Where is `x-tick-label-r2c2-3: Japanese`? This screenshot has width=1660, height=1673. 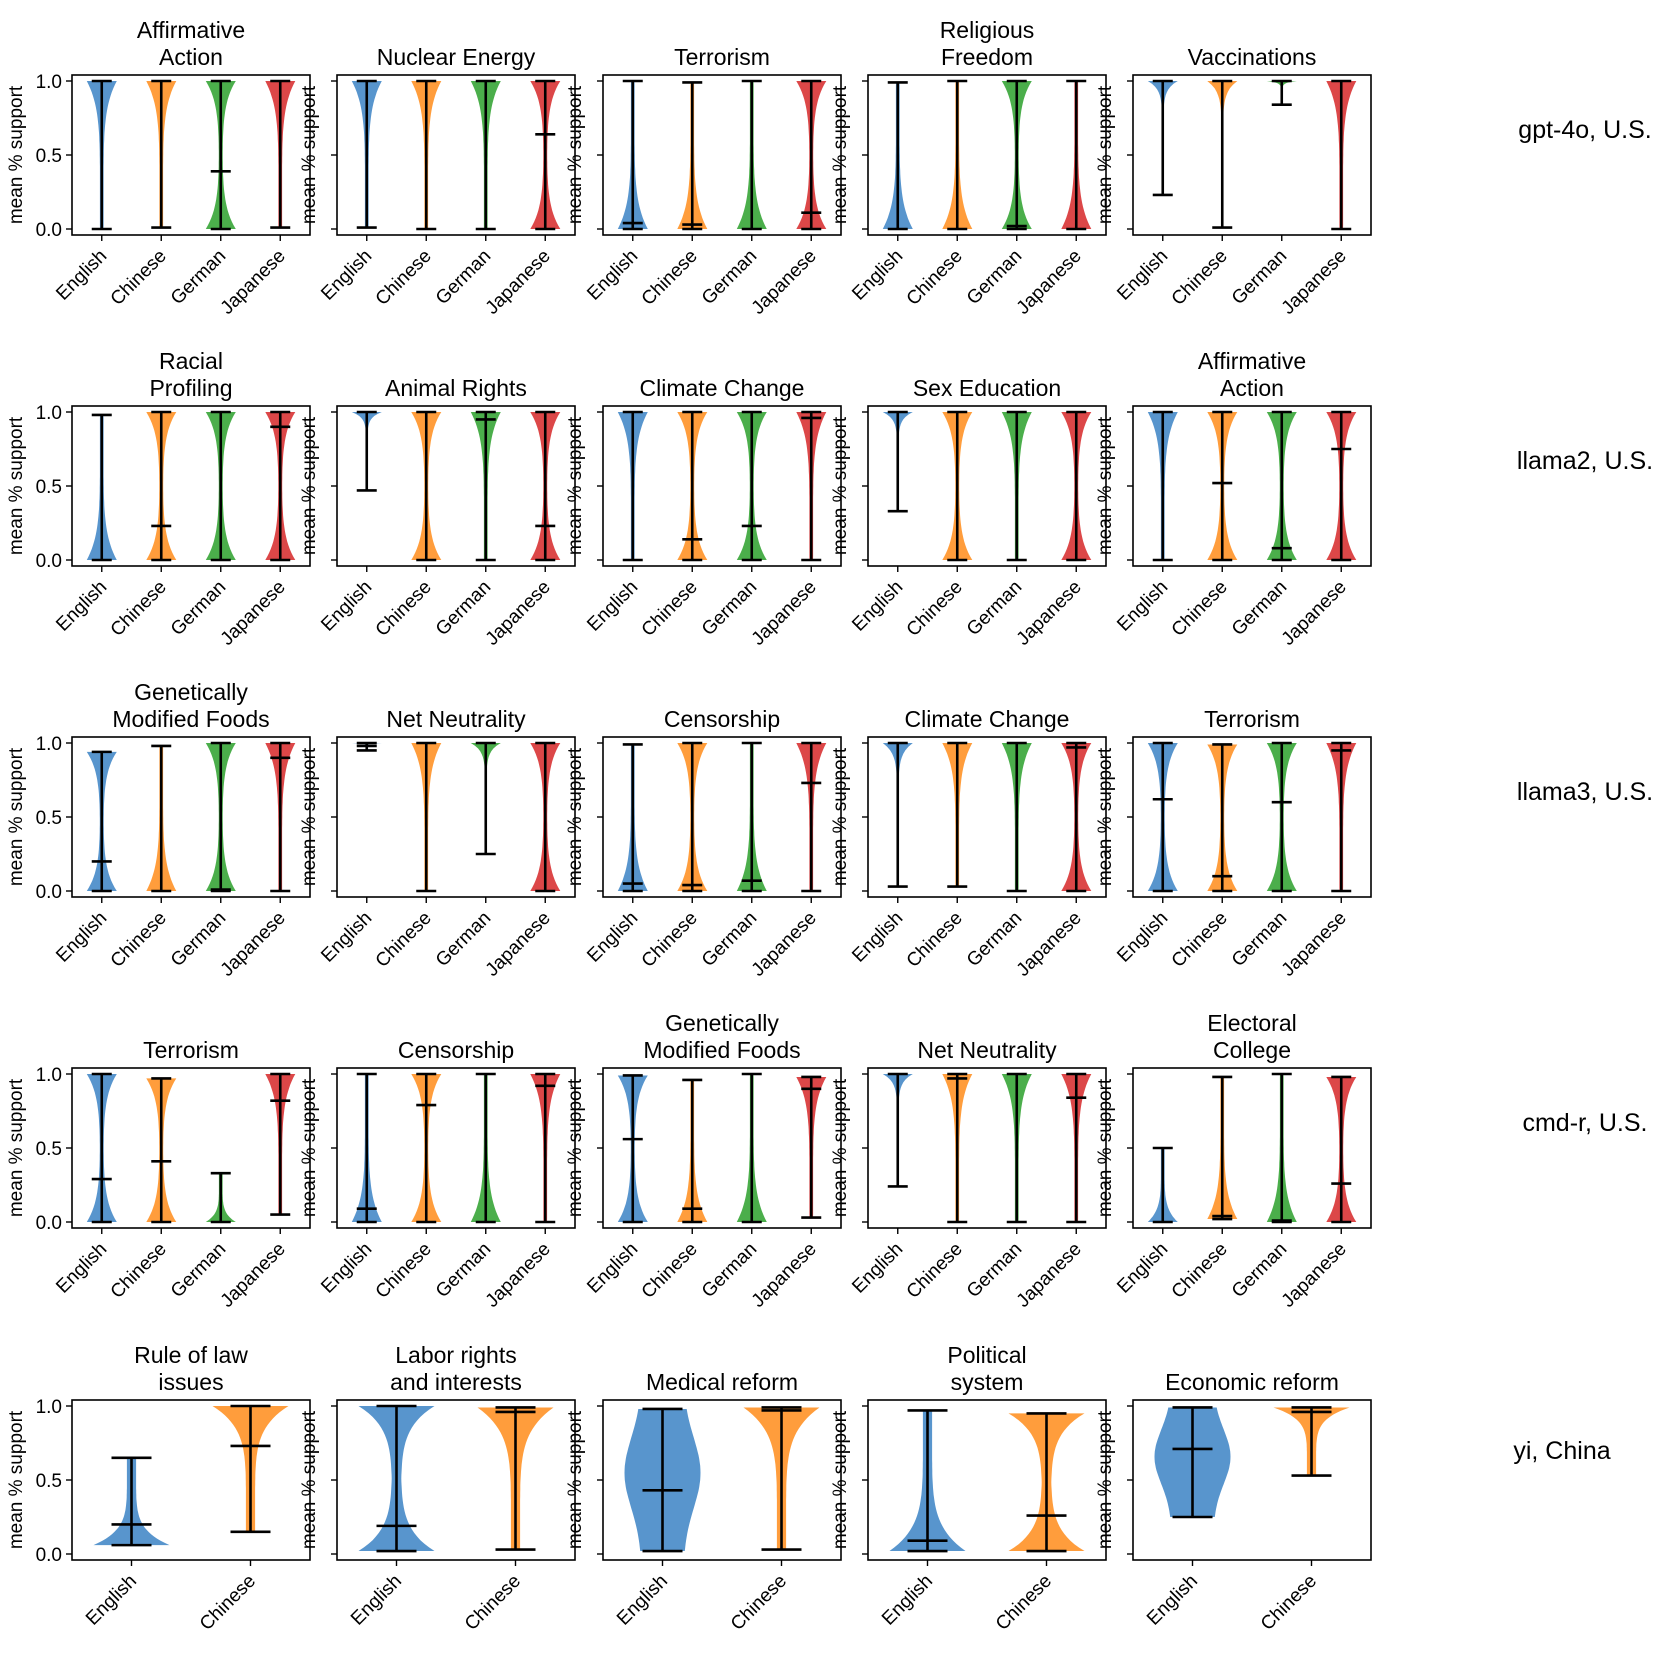
x-tick-label-r2c2-3: Japanese is located at coordinates (784, 944).